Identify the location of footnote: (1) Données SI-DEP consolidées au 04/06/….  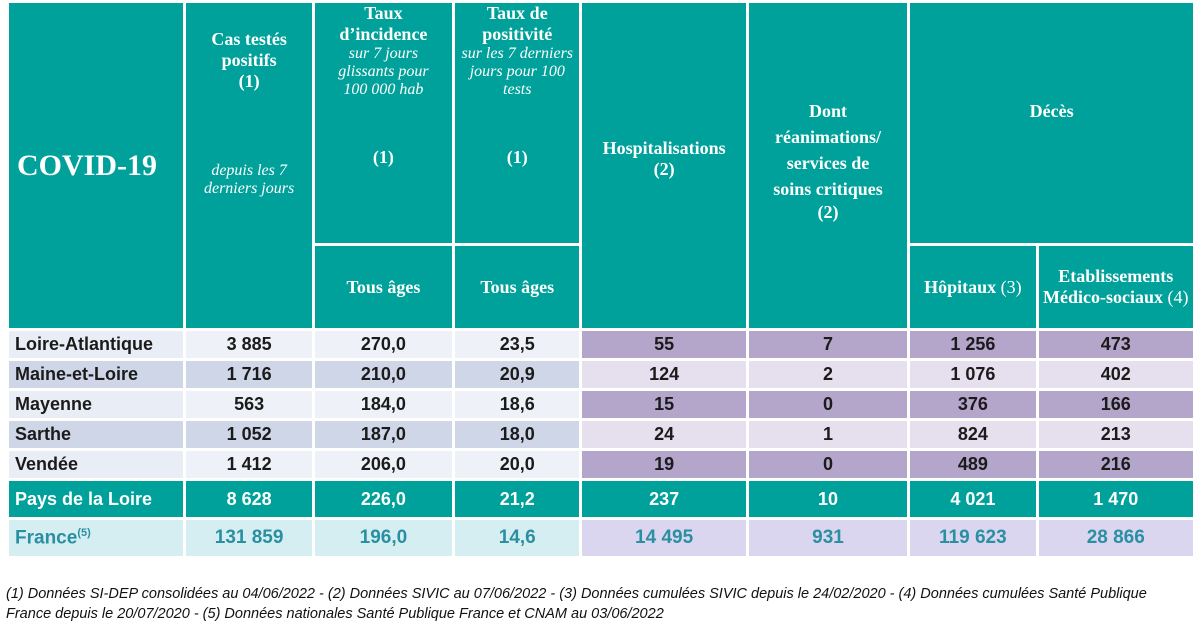
(576, 604).